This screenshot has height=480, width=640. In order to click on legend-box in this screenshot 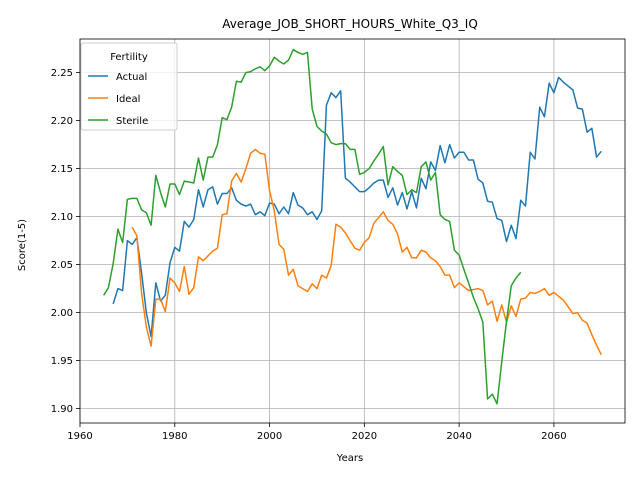, I will do `click(129, 86)`.